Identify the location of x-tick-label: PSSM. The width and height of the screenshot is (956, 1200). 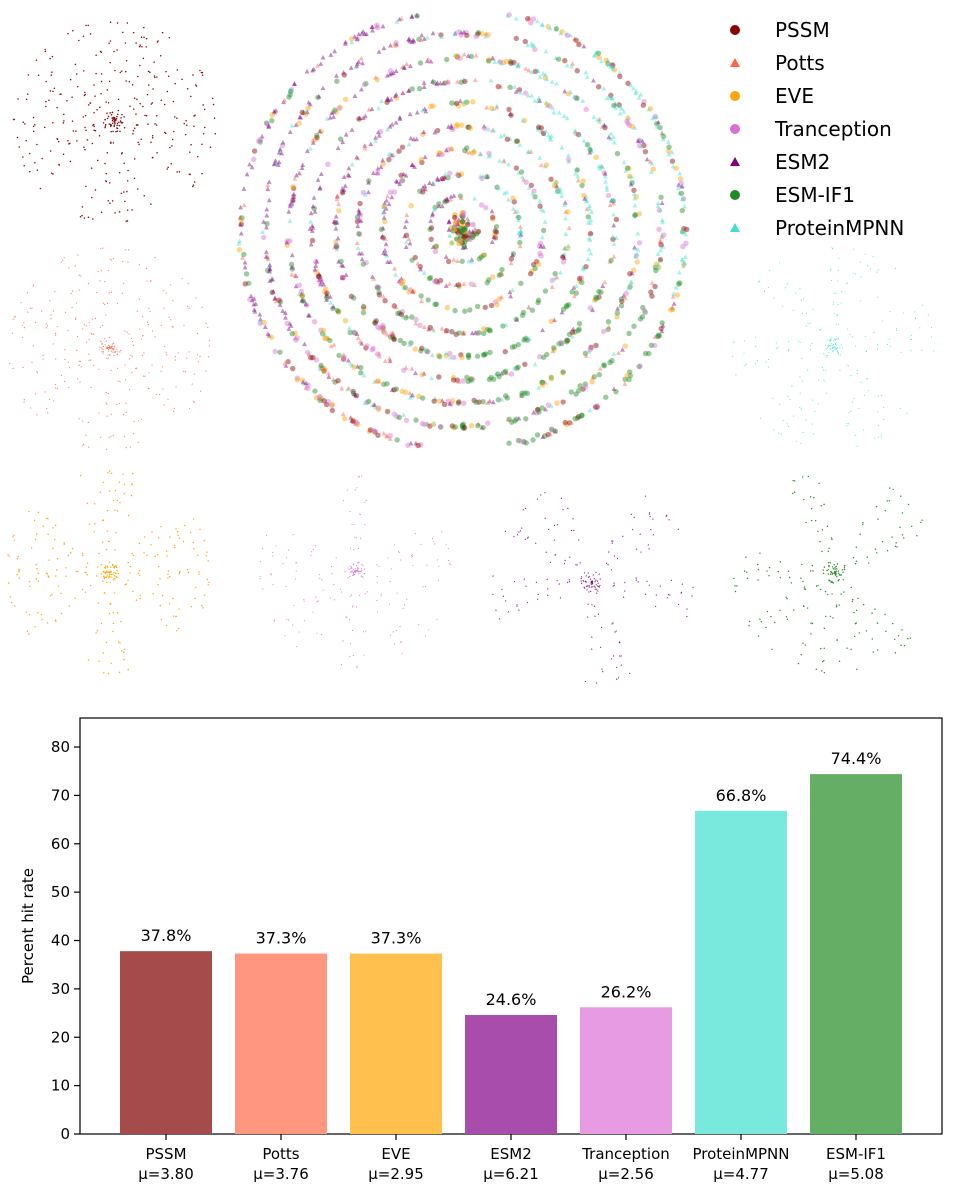
(165, 1154).